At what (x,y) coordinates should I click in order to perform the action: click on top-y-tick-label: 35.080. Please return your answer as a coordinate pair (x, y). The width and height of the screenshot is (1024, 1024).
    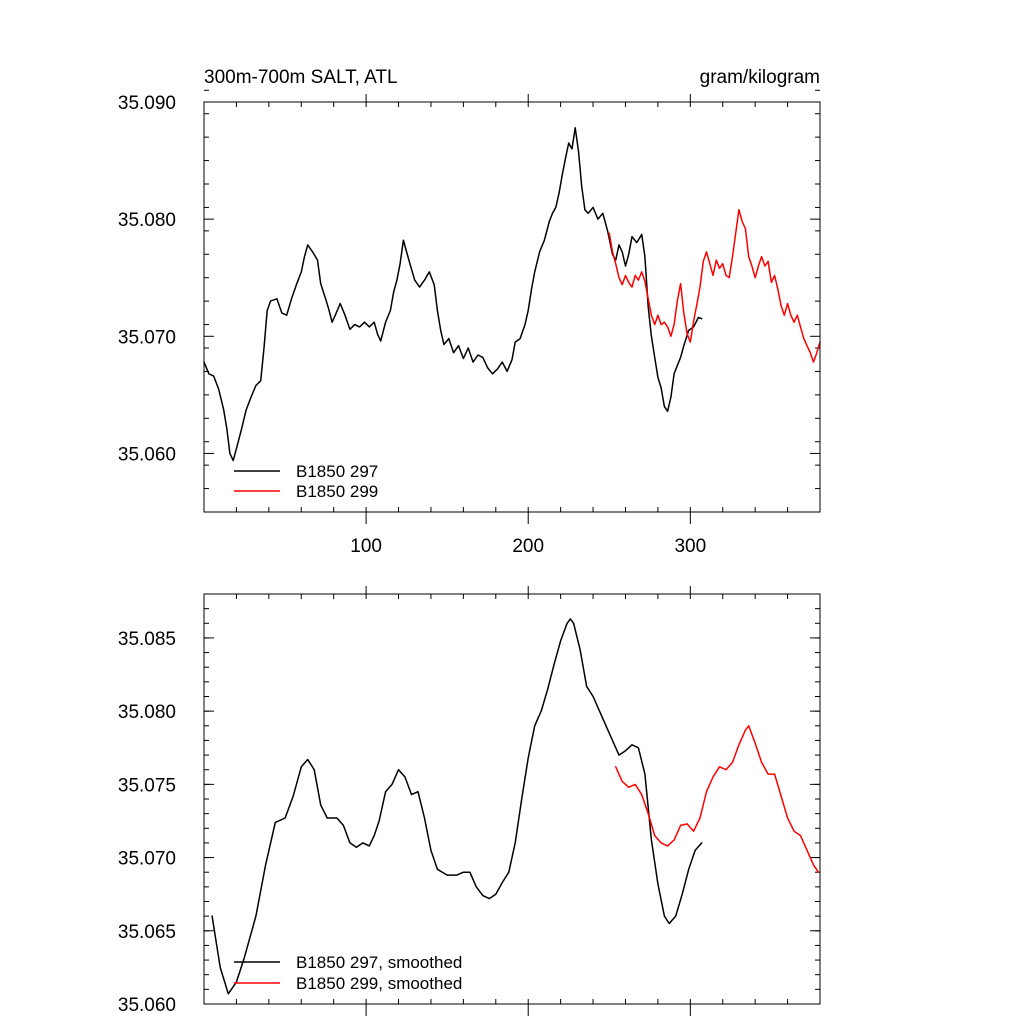
    Looking at the image, I should click on (147, 220).